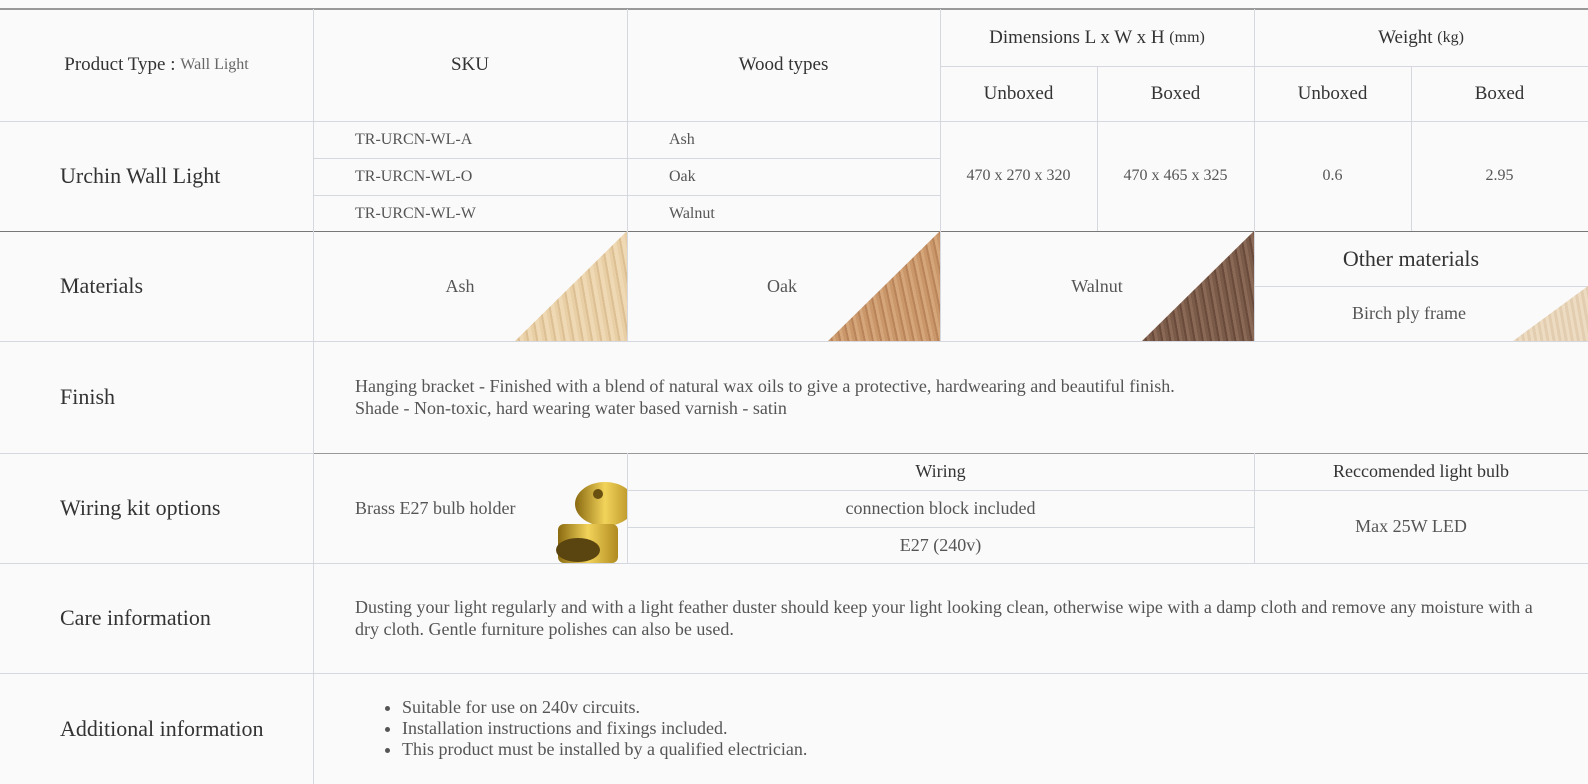 The width and height of the screenshot is (1588, 784). What do you see at coordinates (162, 728) in the screenshot?
I see `row-label: Additional information` at bounding box center [162, 728].